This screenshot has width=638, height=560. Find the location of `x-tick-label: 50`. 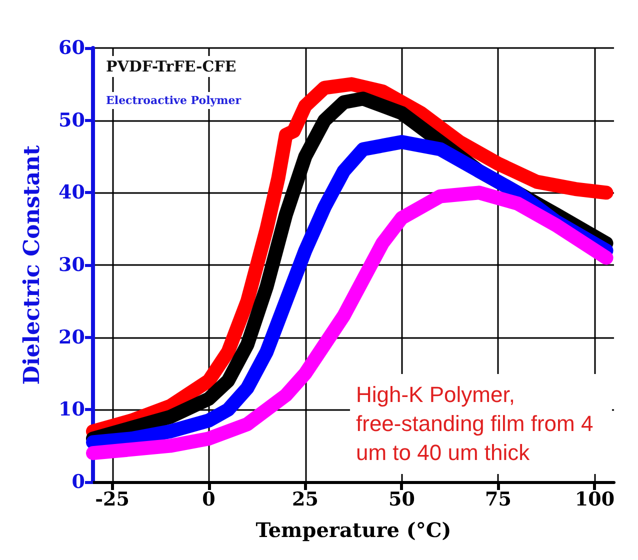

x-tick-label: 50 is located at coordinates (401, 499).